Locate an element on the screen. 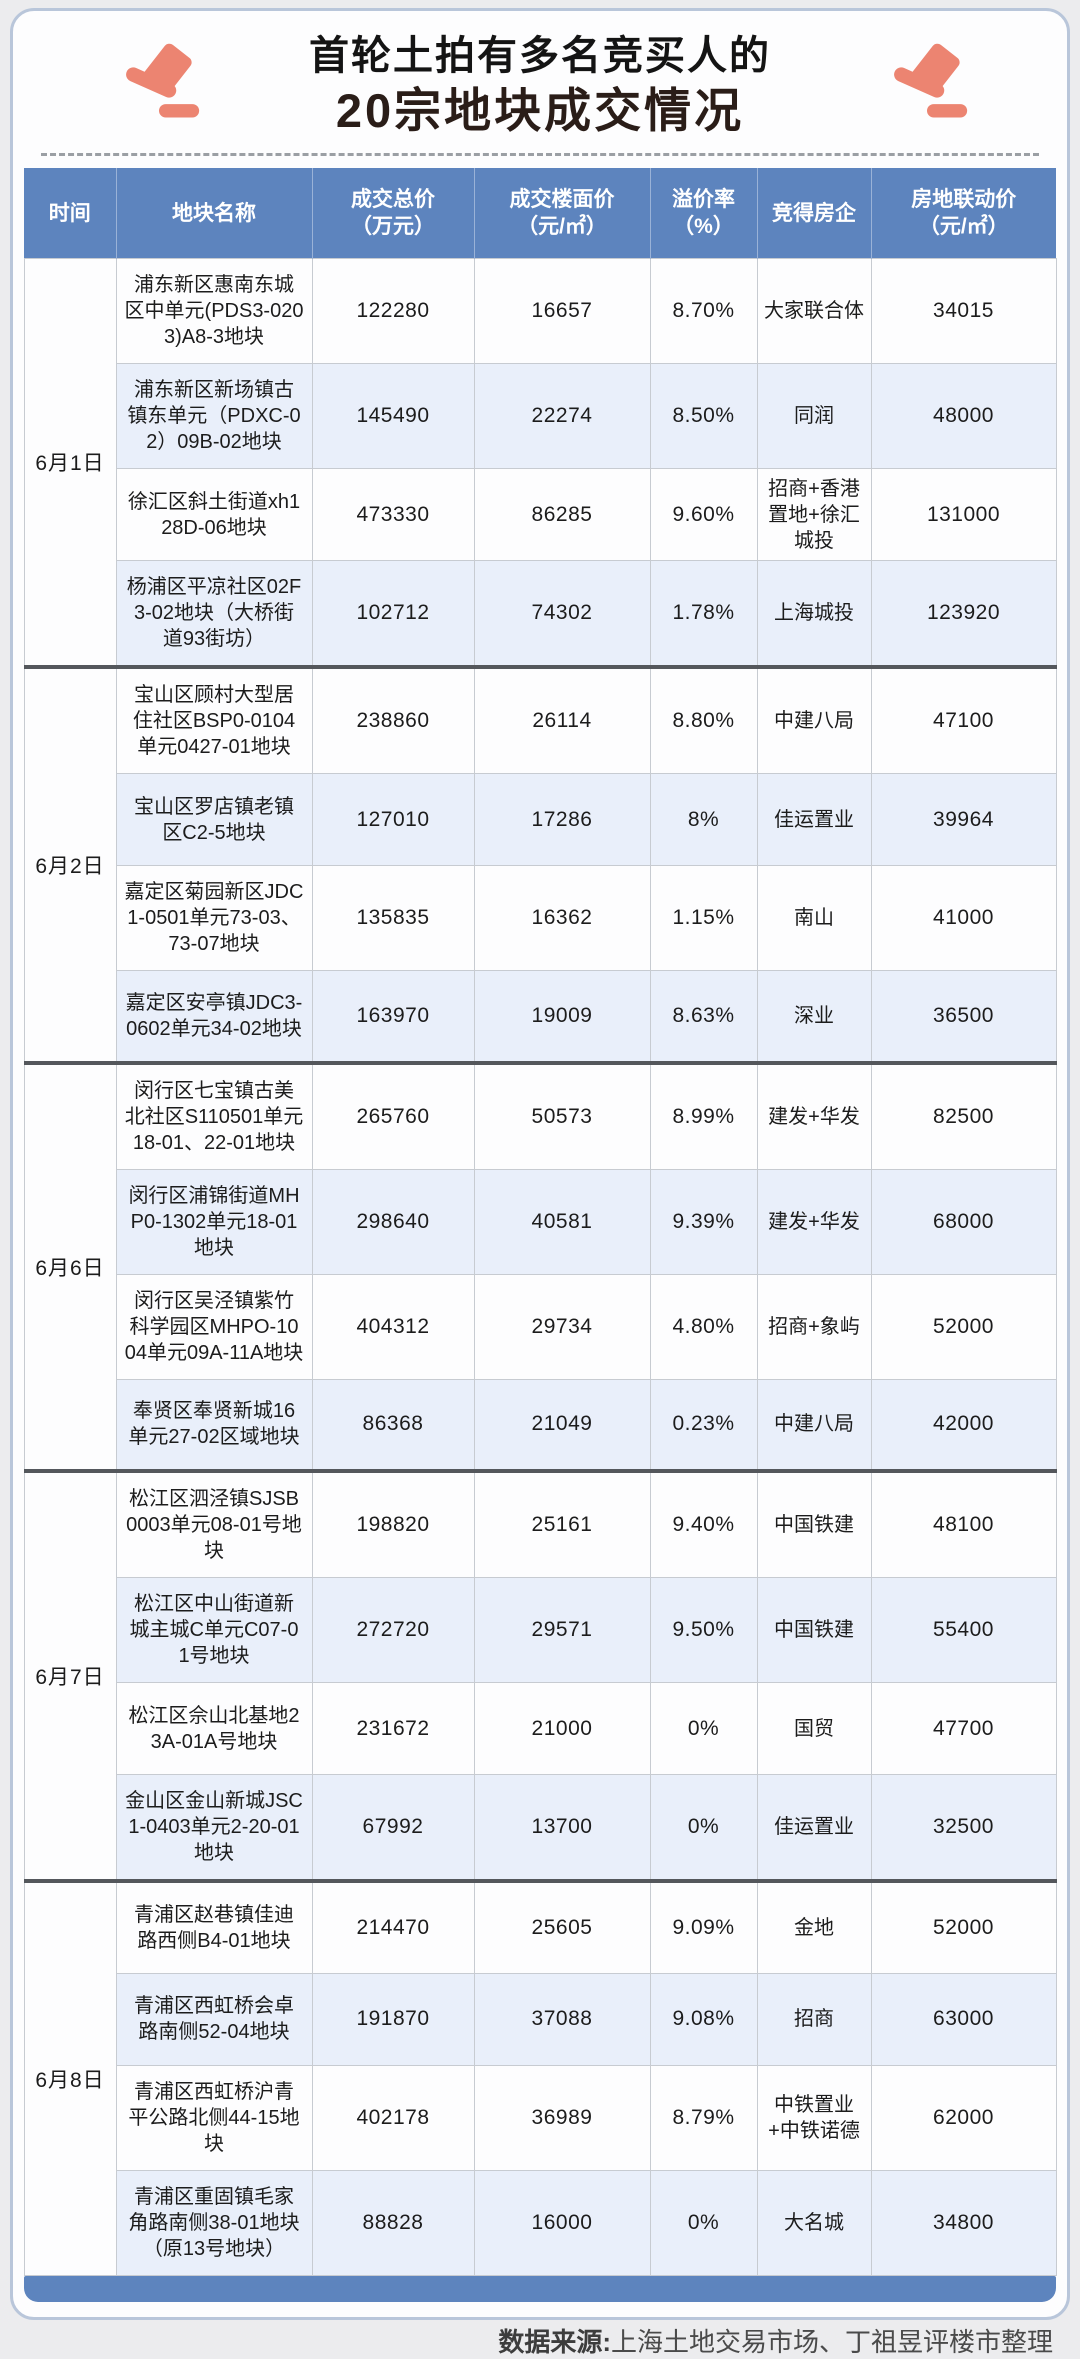 Image resolution: width=1080 pixels, height=2359 pixels. floor-price-cell: 16657 is located at coordinates (562, 311).